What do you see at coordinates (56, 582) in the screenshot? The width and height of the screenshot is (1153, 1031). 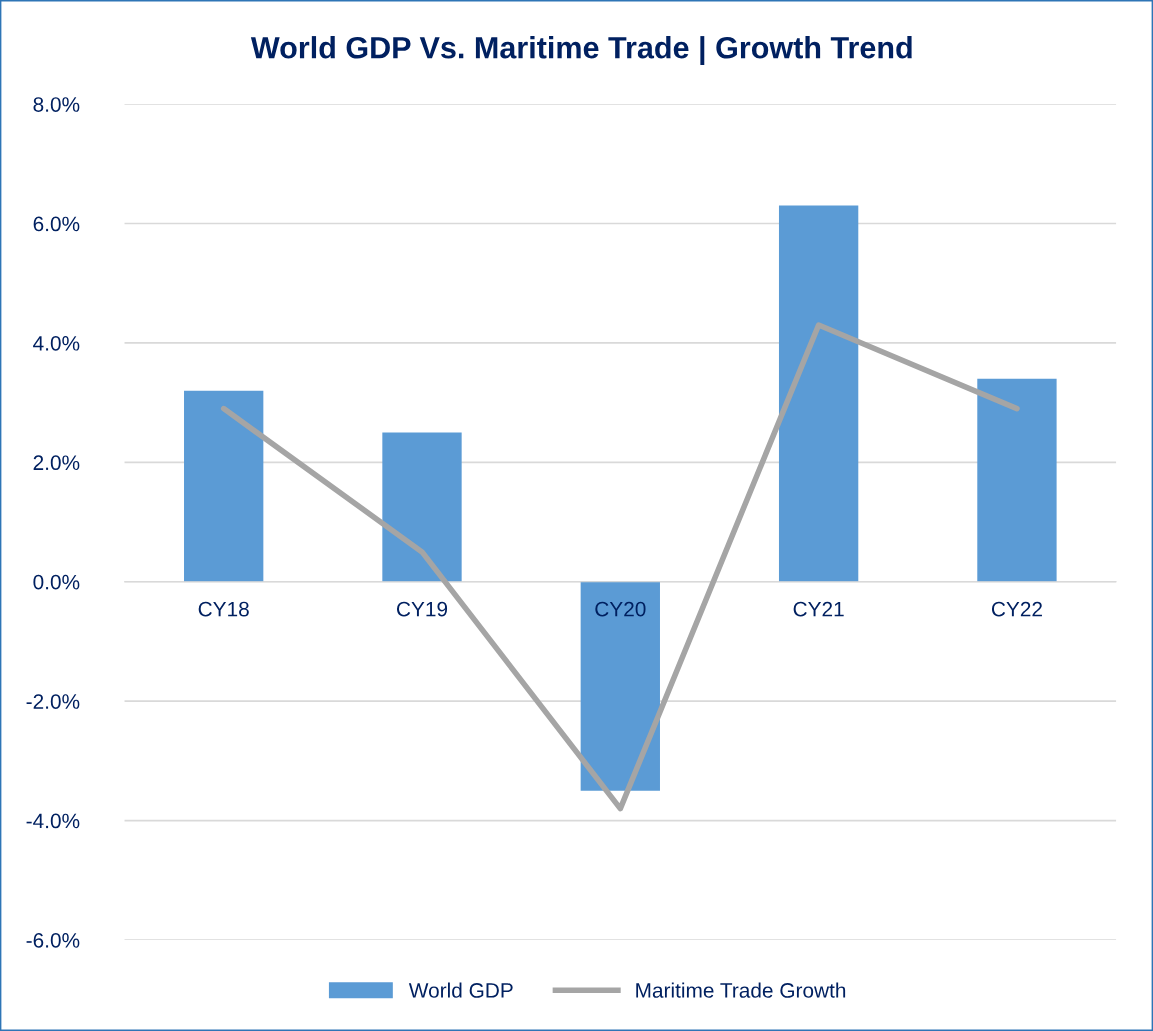 I see `y-tick-label: 0.0%` at bounding box center [56, 582].